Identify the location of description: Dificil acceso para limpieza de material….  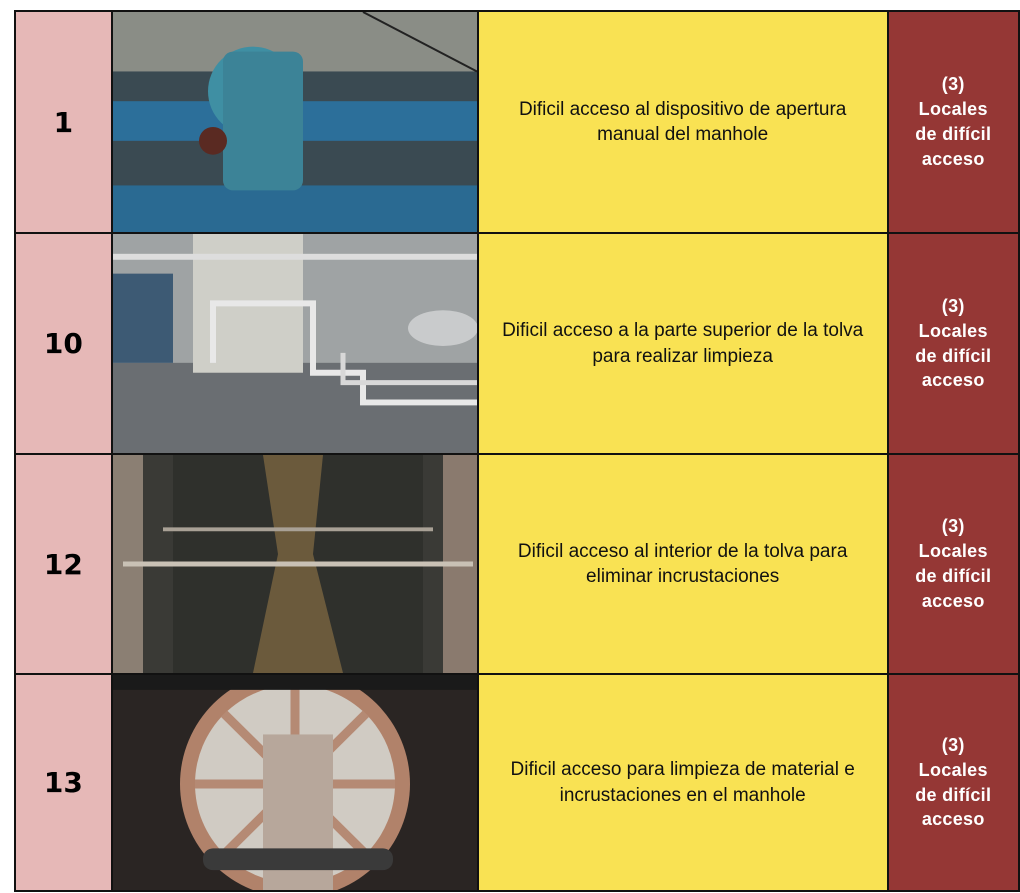
(682, 782).